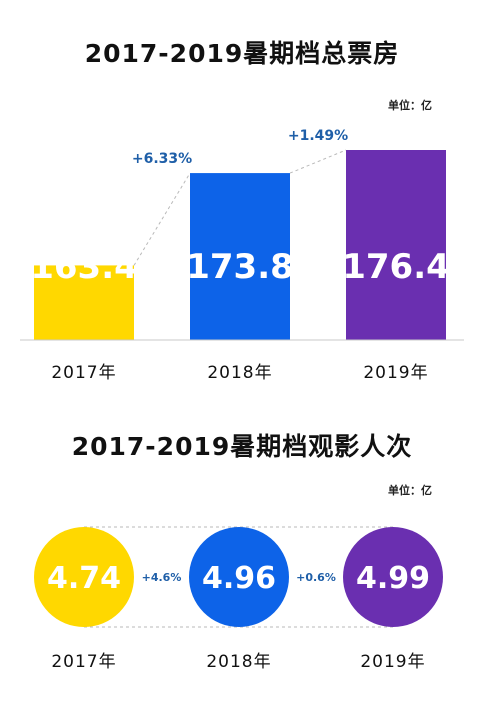 Image resolution: width=484 pixels, height=723 pixels. Describe the element at coordinates (162, 577) in the screenshot. I see `growth-label-1: +4.6%` at that location.